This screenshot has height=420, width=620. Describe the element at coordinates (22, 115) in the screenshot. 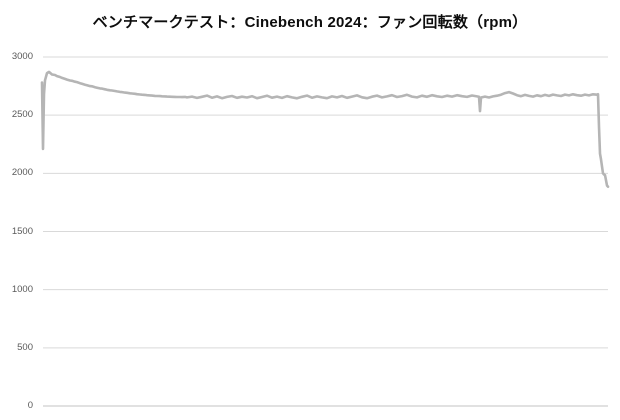

I see `y-axis-tick-label: 2500` at that location.